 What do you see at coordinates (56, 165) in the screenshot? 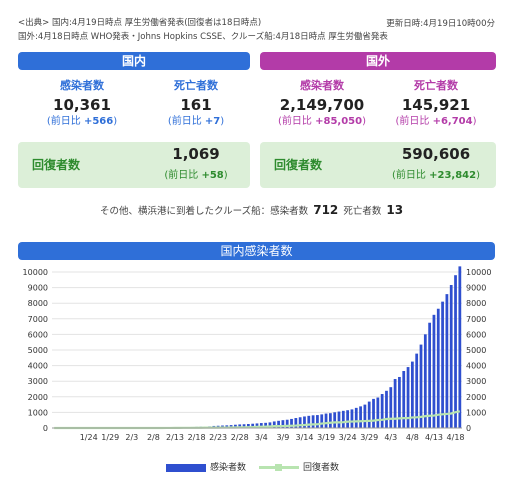
I see `domestic-recovered-label: 回復者数` at bounding box center [56, 165].